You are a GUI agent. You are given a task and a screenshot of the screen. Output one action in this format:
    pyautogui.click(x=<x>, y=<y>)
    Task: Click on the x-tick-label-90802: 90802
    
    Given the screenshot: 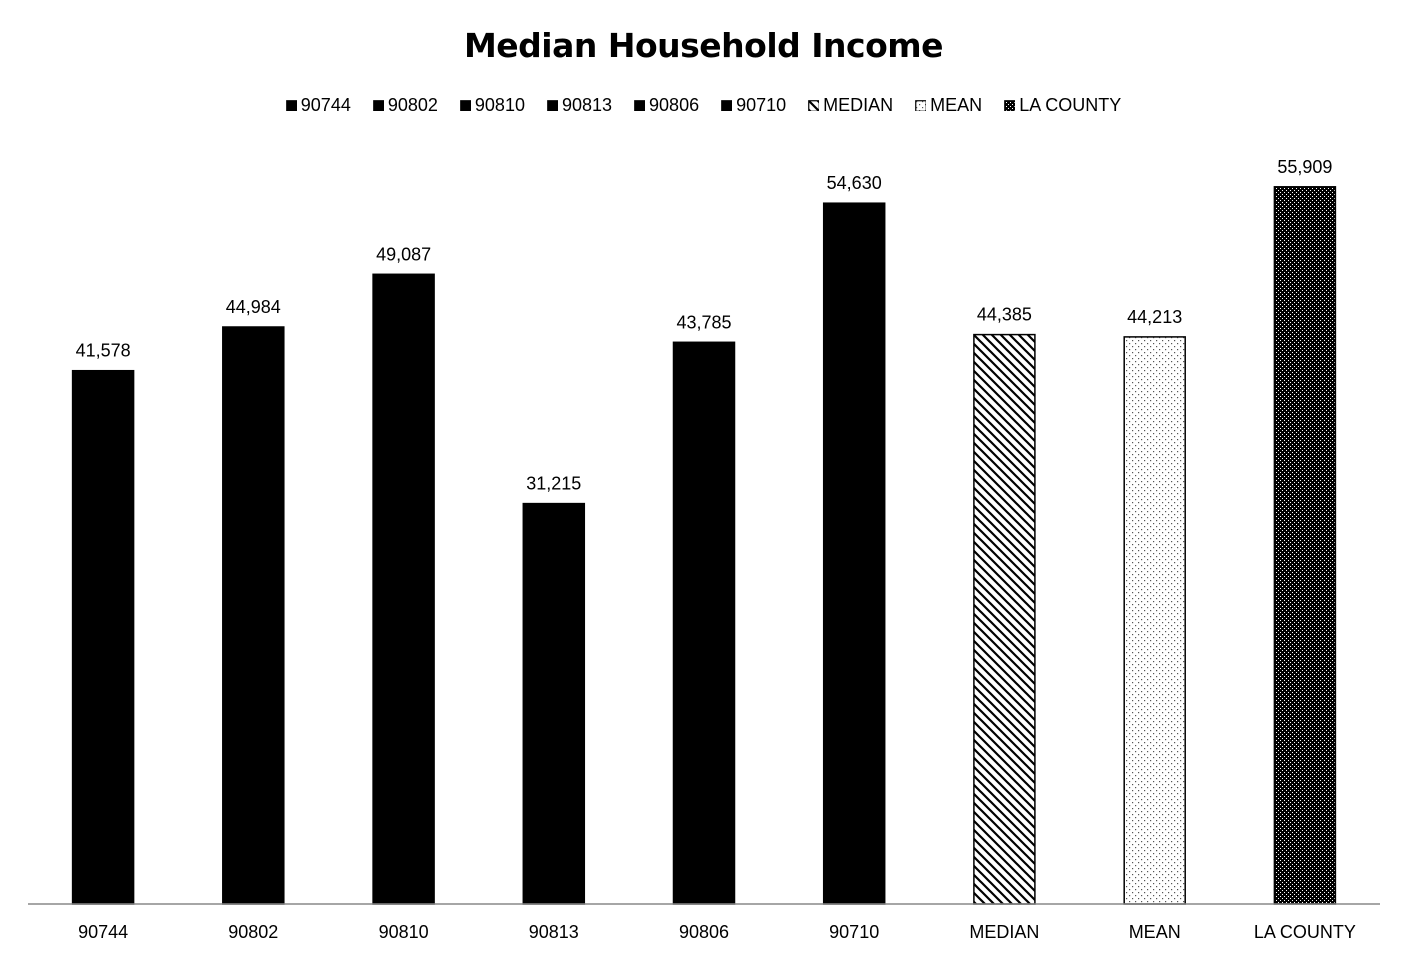 What is the action you would take?
    pyautogui.click(x=253, y=932)
    